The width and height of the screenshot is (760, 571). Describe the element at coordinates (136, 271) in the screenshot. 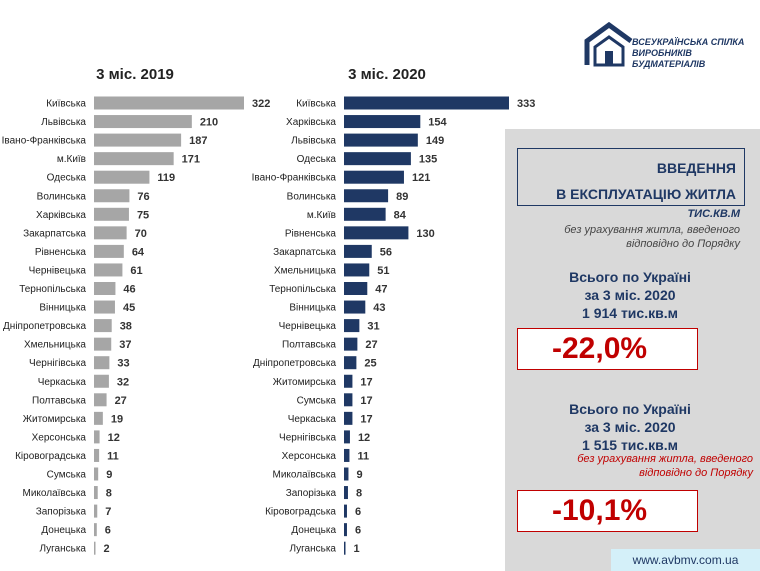

I see `value-label-2019: 61` at that location.